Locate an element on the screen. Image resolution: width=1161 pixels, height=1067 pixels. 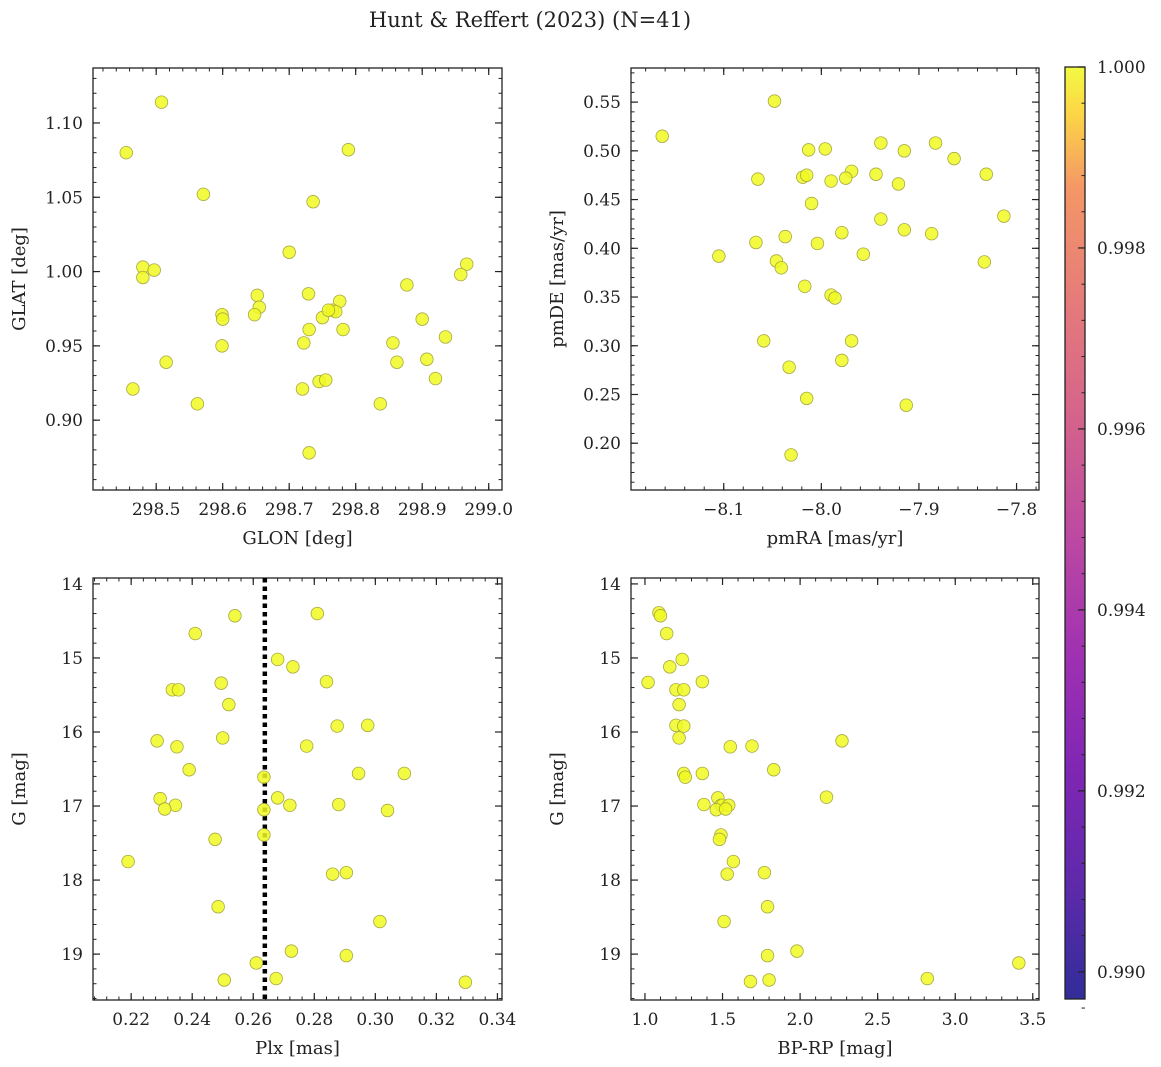
y-tick-label: 15 is located at coordinates (610, 659).